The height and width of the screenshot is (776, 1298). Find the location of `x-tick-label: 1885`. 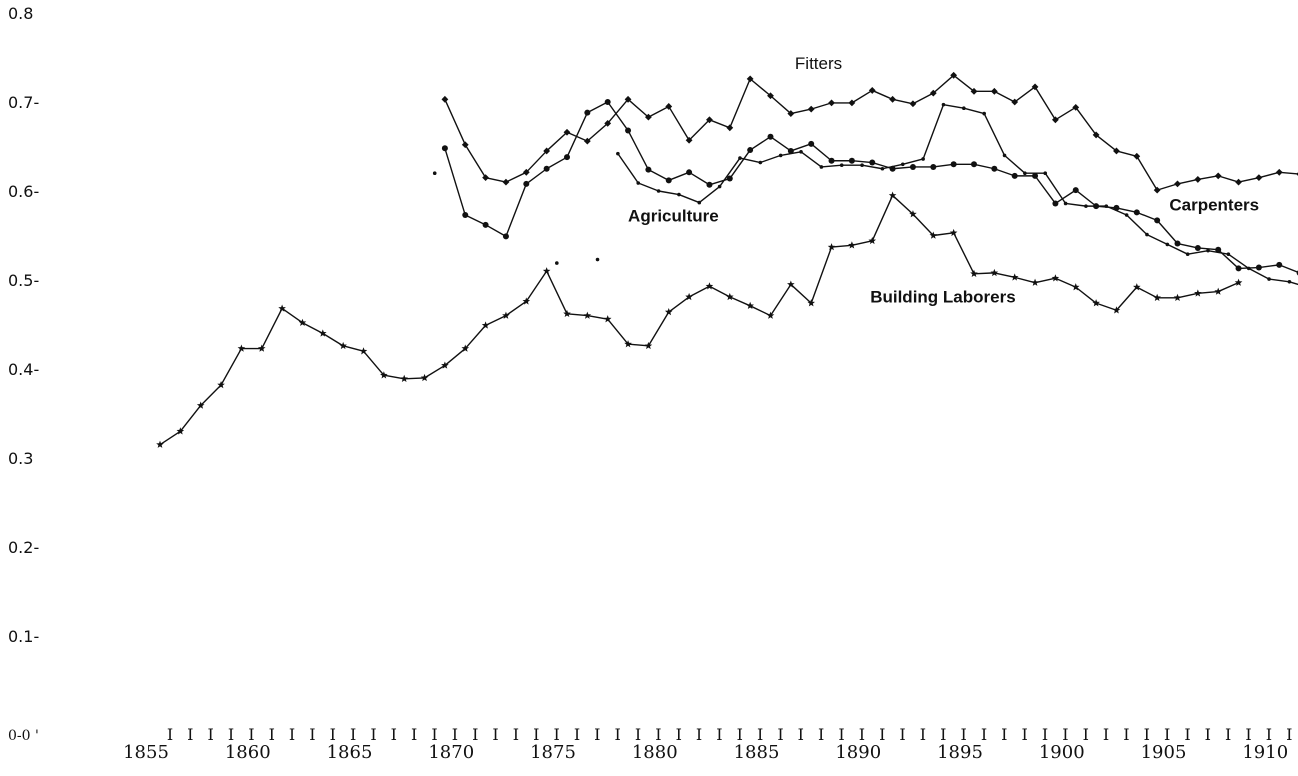

x-tick-label: 1885 is located at coordinates (757, 752).